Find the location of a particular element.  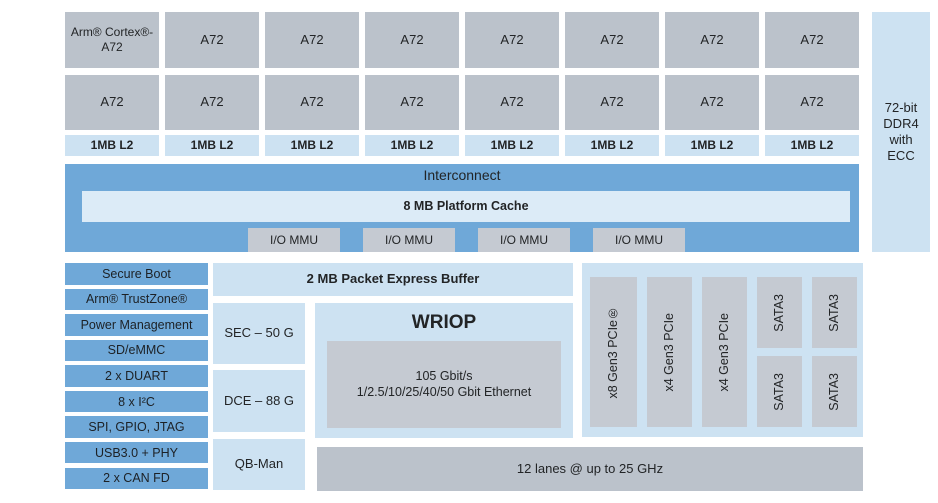

wriop-ethernet-rates: 1/2.5/10/25/40/50 Gbit Ethernet is located at coordinates (444, 391).